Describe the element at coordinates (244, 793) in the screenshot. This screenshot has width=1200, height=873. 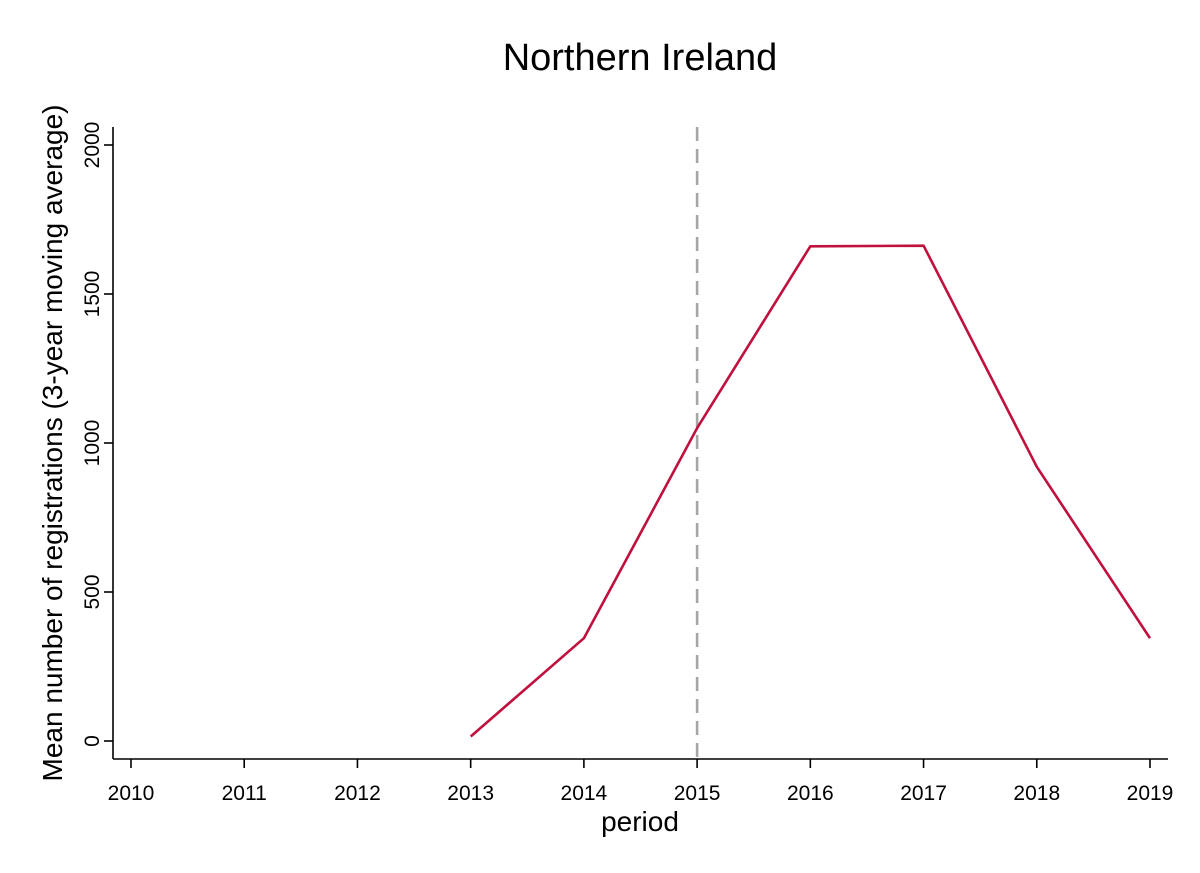
I see `x-tick-label: 2011` at that location.